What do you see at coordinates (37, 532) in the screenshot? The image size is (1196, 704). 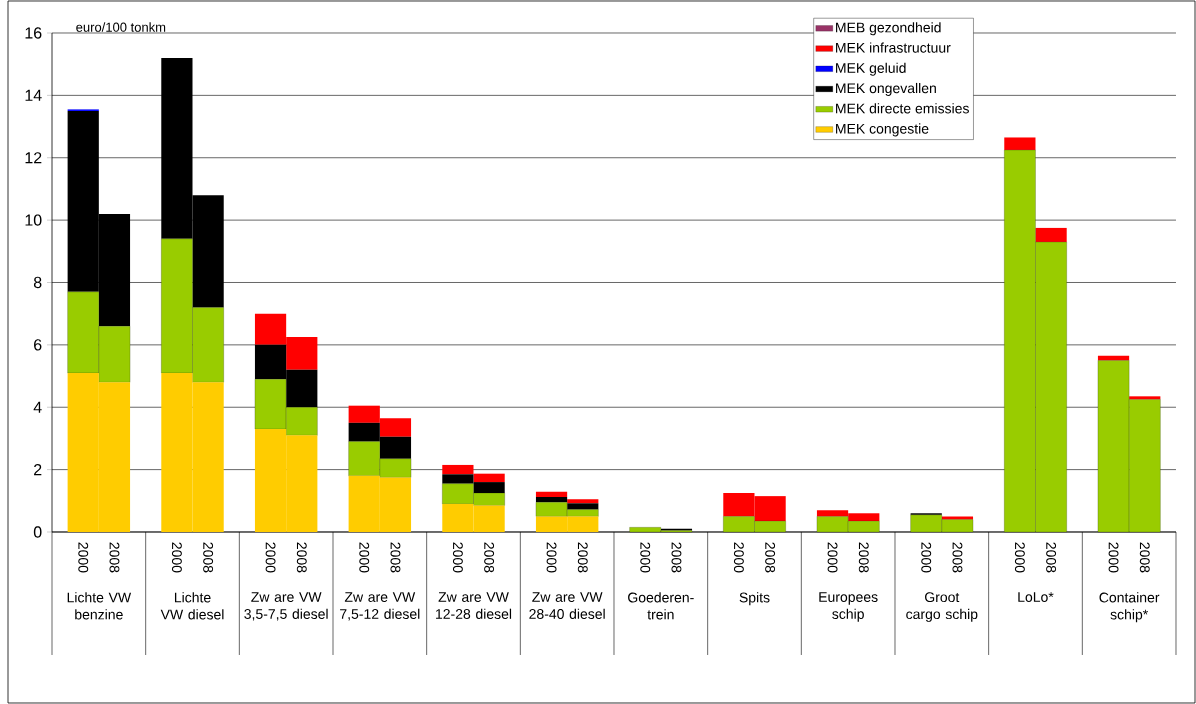 I see `y-tick-label: 0` at bounding box center [37, 532].